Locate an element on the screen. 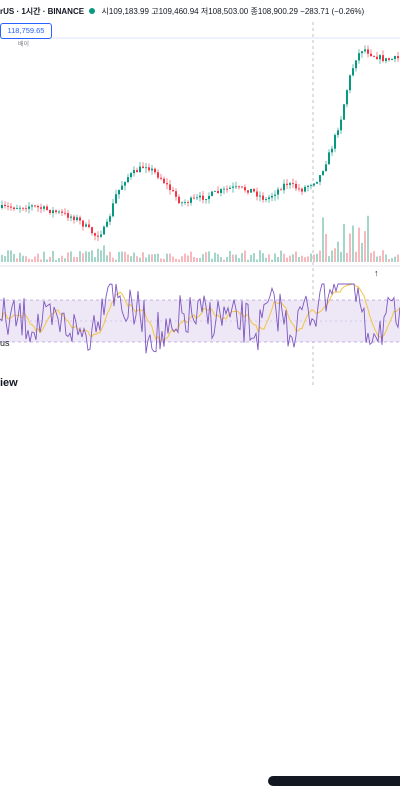 The image size is (400, 786). rsi-line is located at coordinates (200, 318).